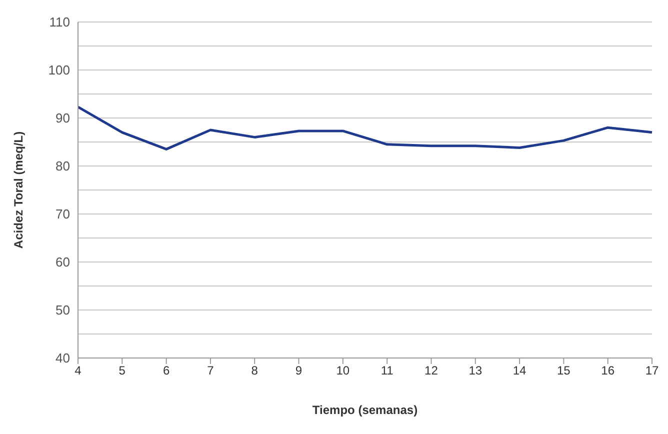 This screenshot has width=668, height=434. Describe the element at coordinates (519, 371) in the screenshot. I see `x-tick-label: 14` at that location.